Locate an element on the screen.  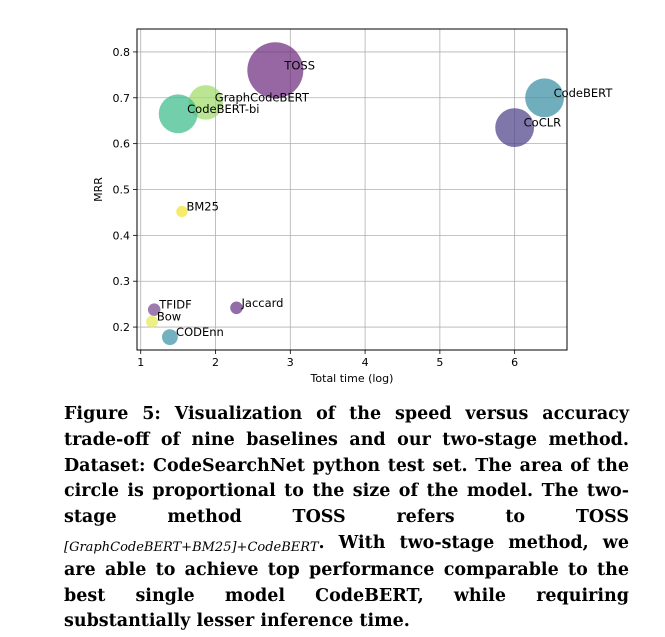
y-tick-label: 0.2 is located at coordinates (122, 327).